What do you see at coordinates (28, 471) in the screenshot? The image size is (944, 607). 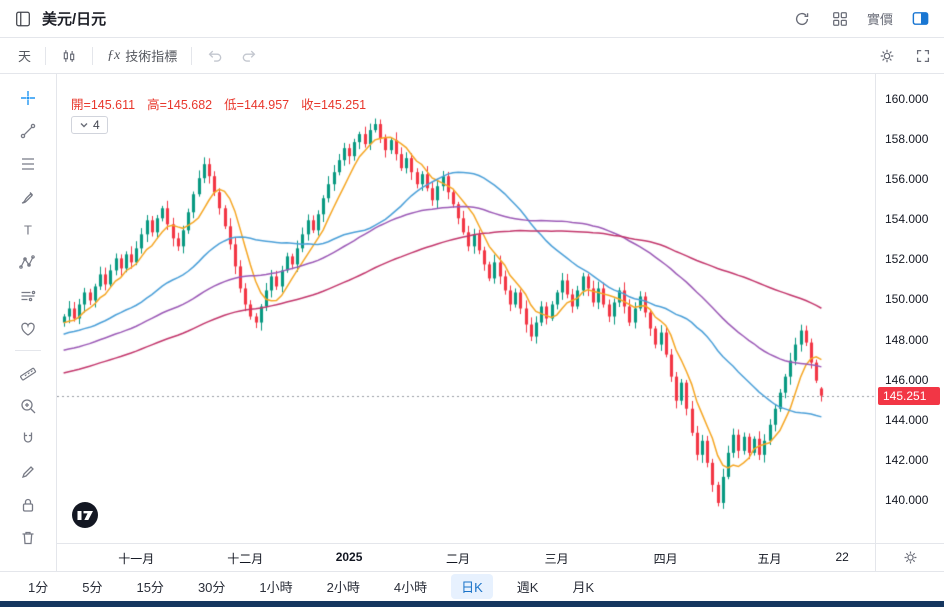 I see `drawing-mode-pencil-icon` at bounding box center [28, 471].